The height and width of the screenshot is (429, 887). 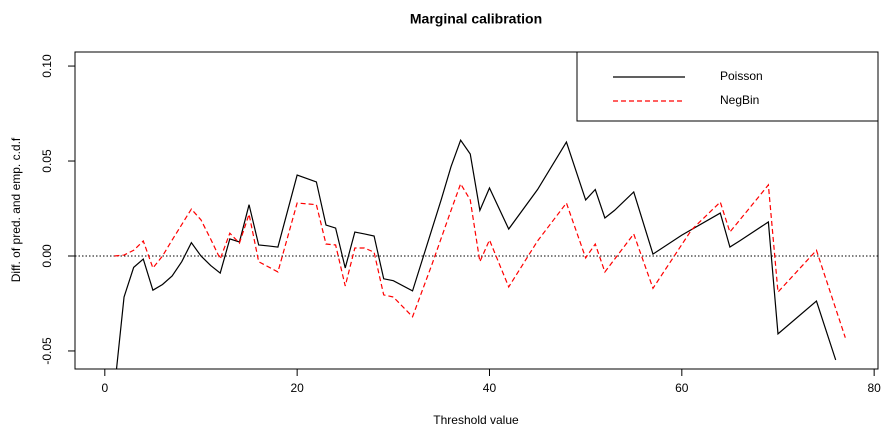 What do you see at coordinates (476, 19) in the screenshot?
I see `chart-title: Marginal calibration` at bounding box center [476, 19].